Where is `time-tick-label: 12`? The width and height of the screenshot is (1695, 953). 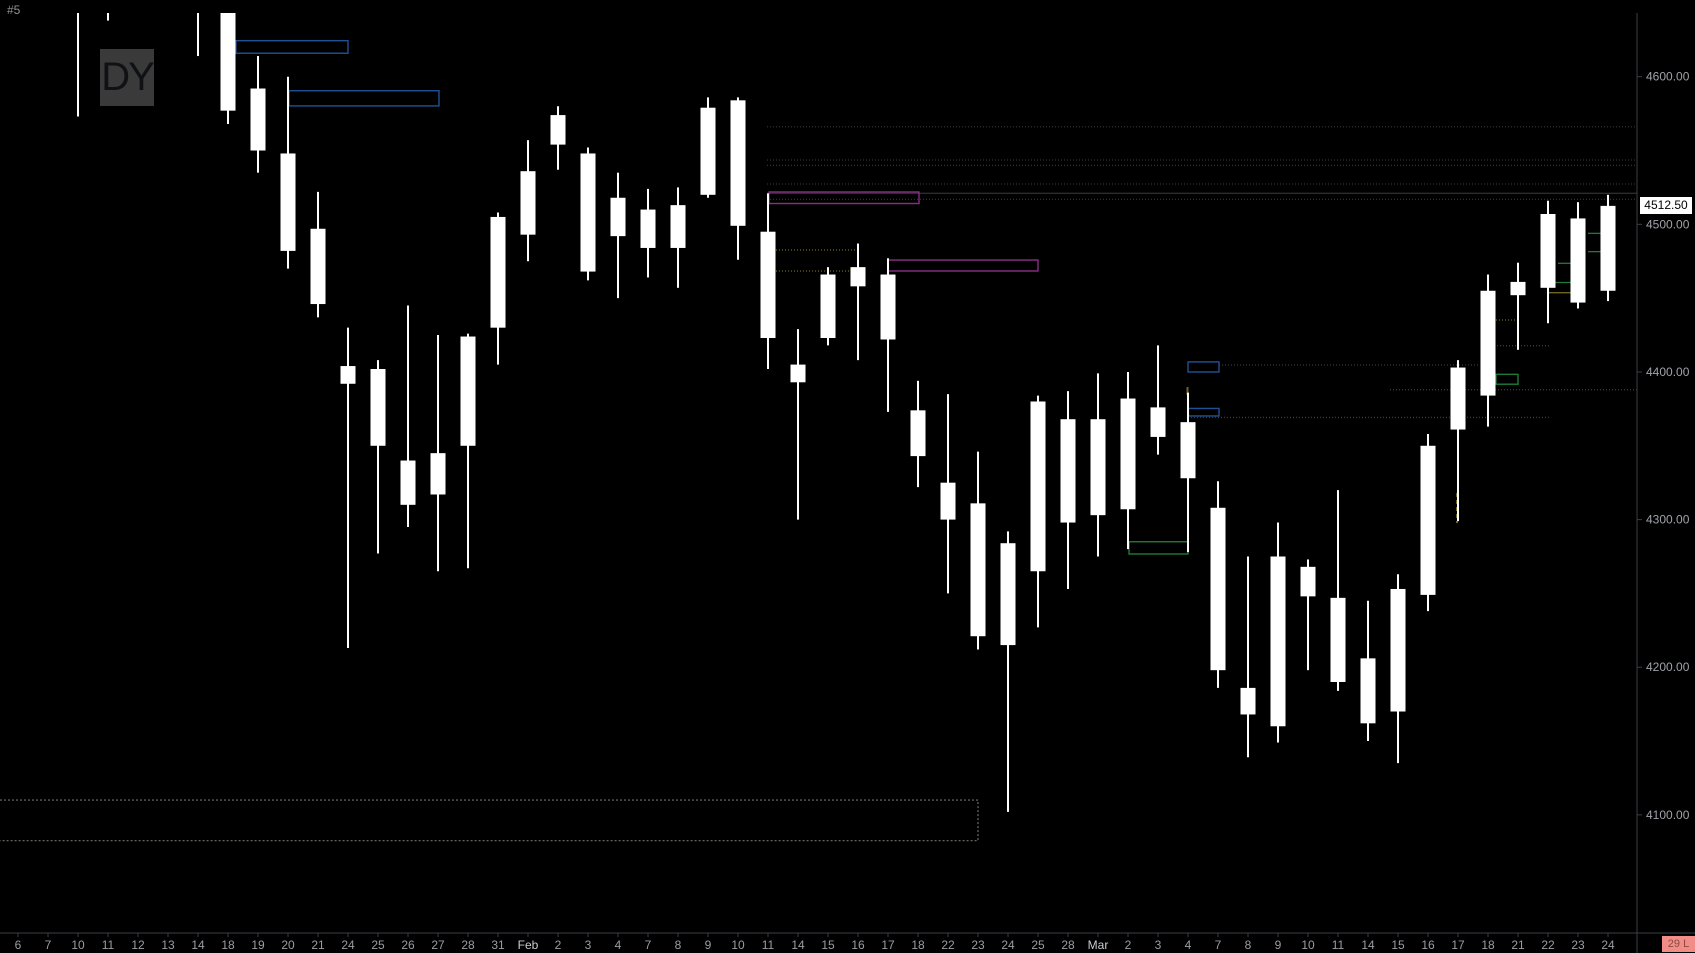 time-tick-label: 12 is located at coordinates (138, 945).